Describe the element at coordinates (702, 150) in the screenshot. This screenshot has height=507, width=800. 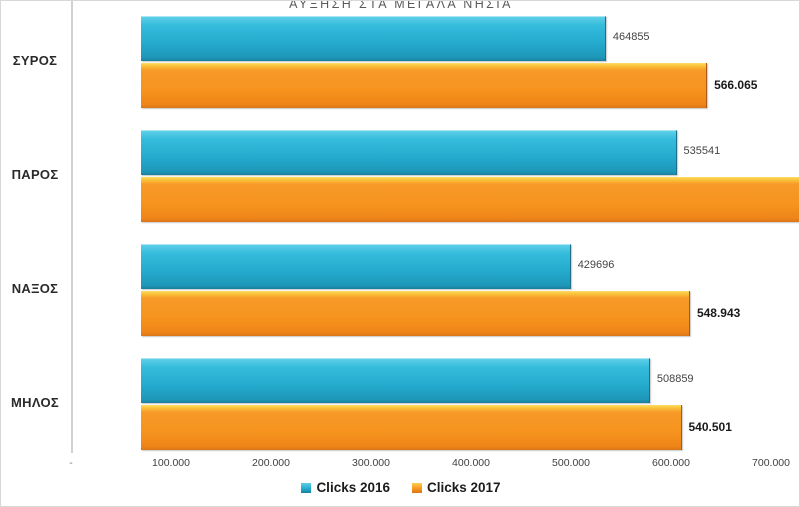
I see `data-label: 535541` at that location.